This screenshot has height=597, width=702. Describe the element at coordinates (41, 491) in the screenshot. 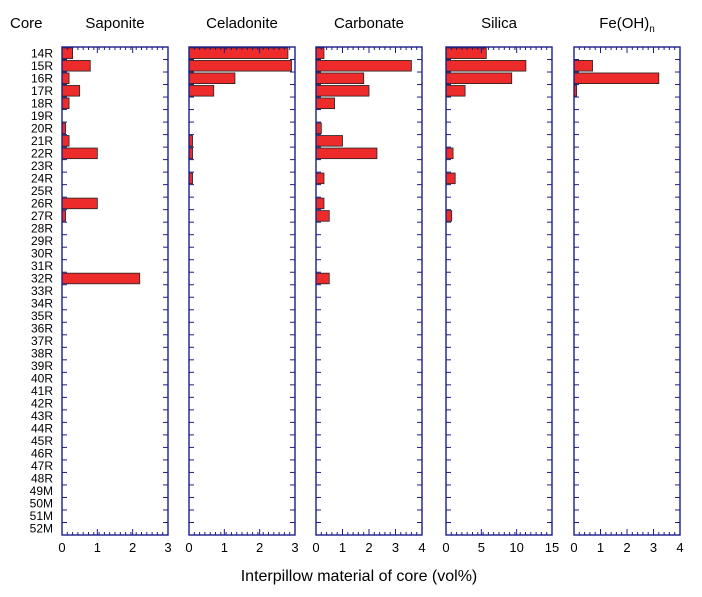

I see `core-label: 49M` at that location.